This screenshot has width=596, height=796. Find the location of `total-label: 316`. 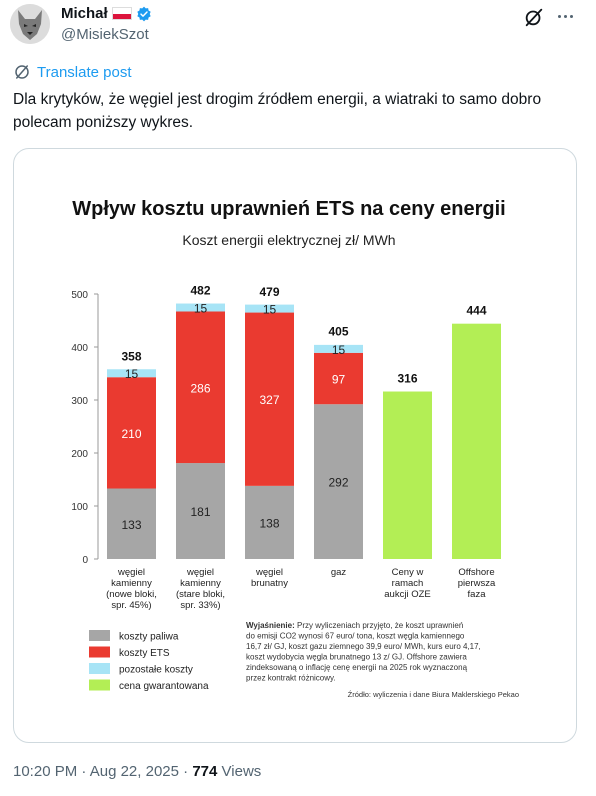

total-label: 316 is located at coordinates (407, 379).